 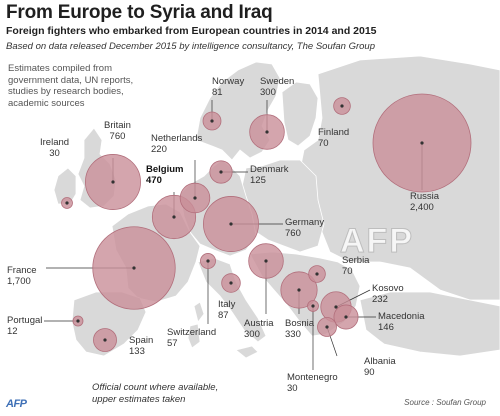 I want to click on dot-ireland, so click(x=67, y=203).